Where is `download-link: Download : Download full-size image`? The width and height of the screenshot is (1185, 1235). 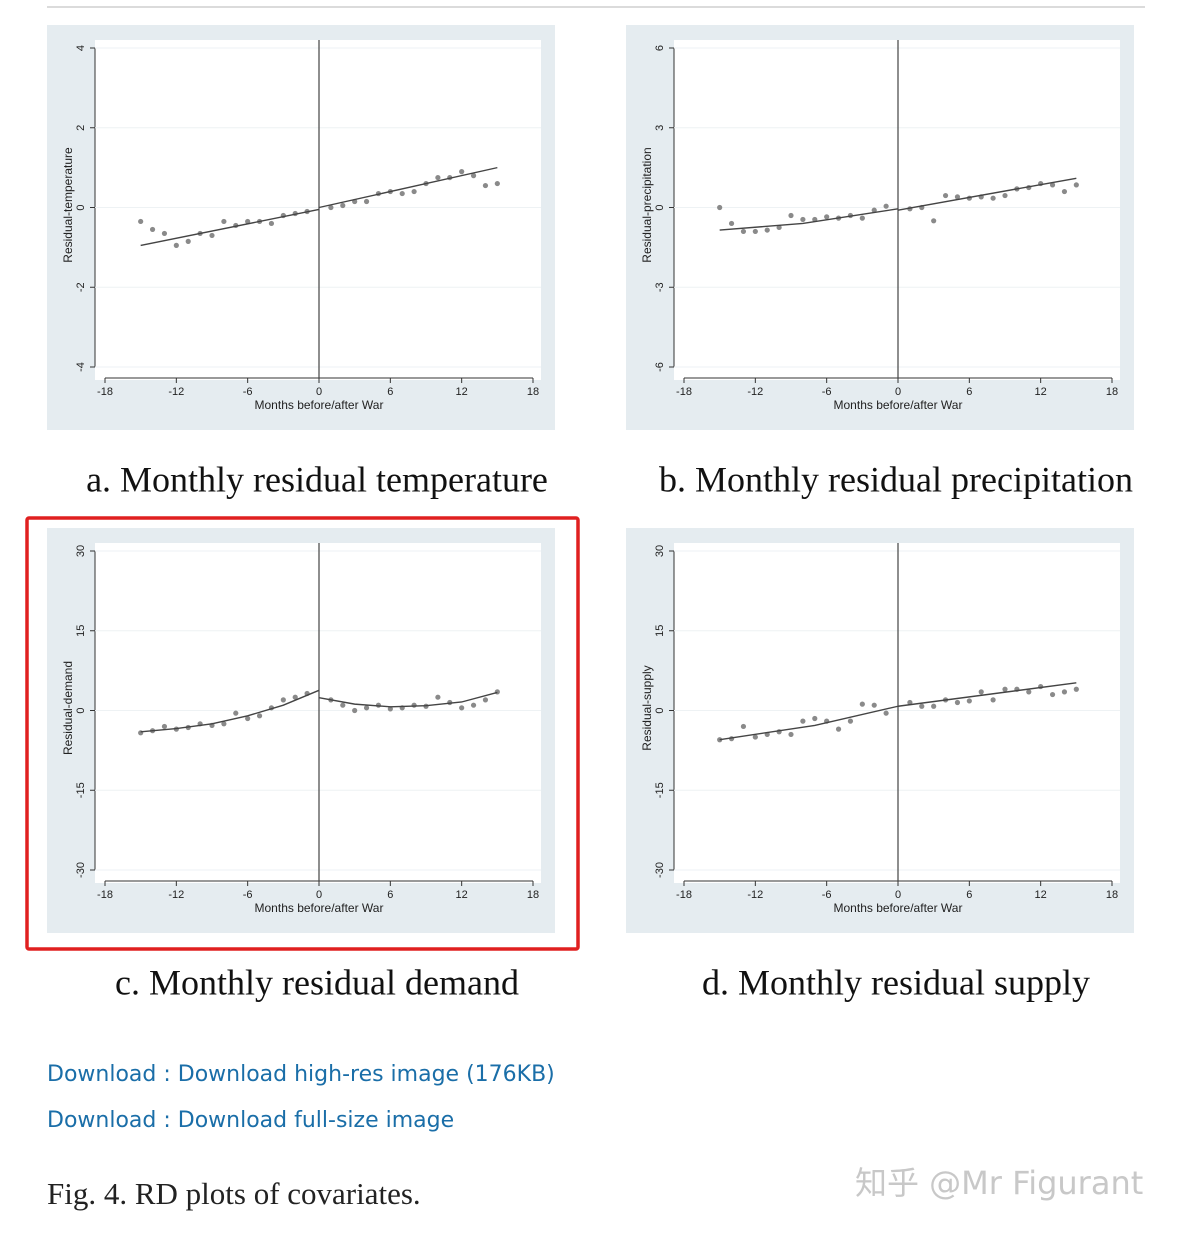 download-link: Download : Download full-size image is located at coordinates (250, 1120).